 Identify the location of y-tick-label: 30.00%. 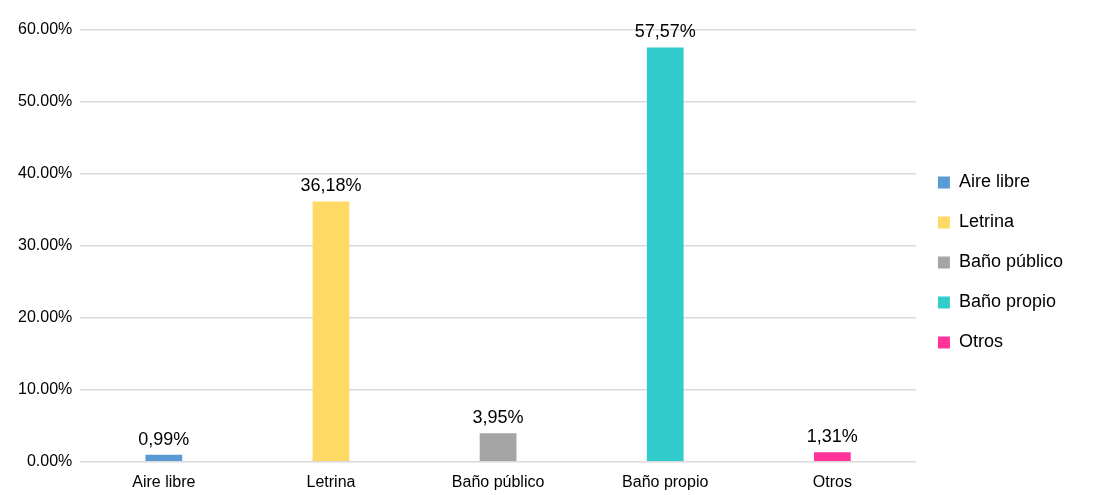
(45, 245).